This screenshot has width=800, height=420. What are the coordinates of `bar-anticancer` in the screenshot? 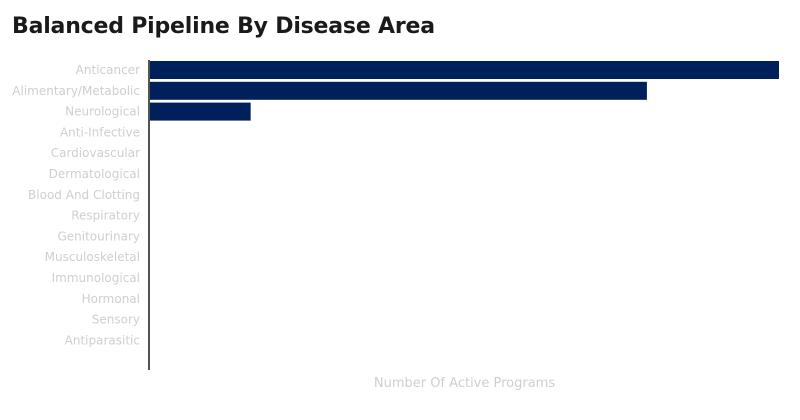 It's located at (464, 70).